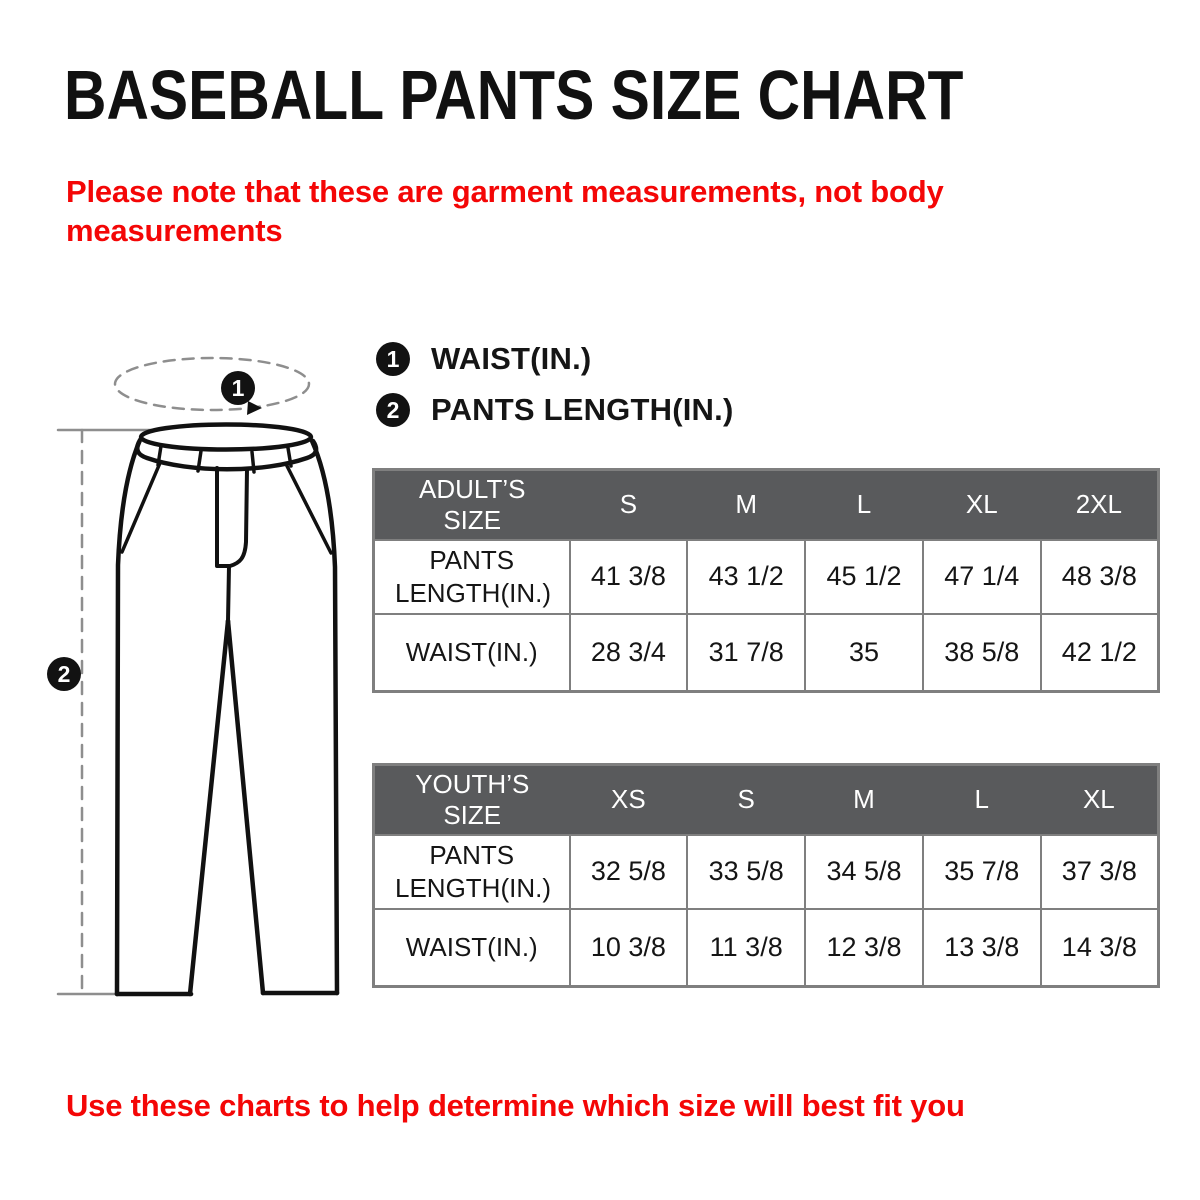 The image size is (1200, 1200). I want to click on value-cell: 38 5/8, so click(981, 652).